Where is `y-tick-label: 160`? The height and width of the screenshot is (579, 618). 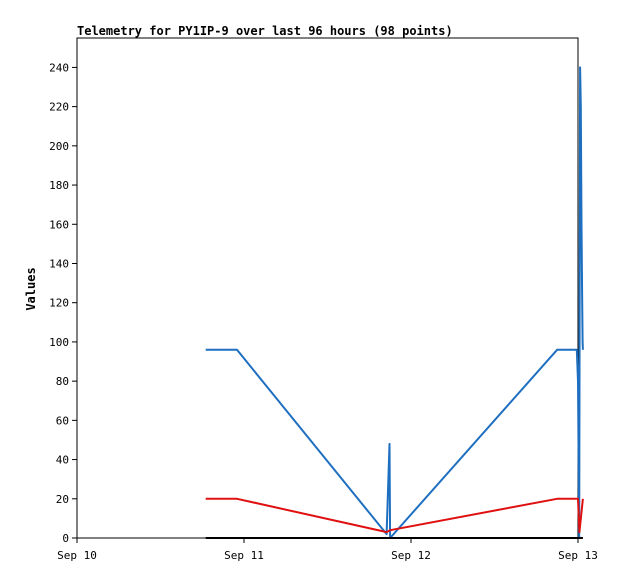 y-tick-label: 160 is located at coordinates (59, 224).